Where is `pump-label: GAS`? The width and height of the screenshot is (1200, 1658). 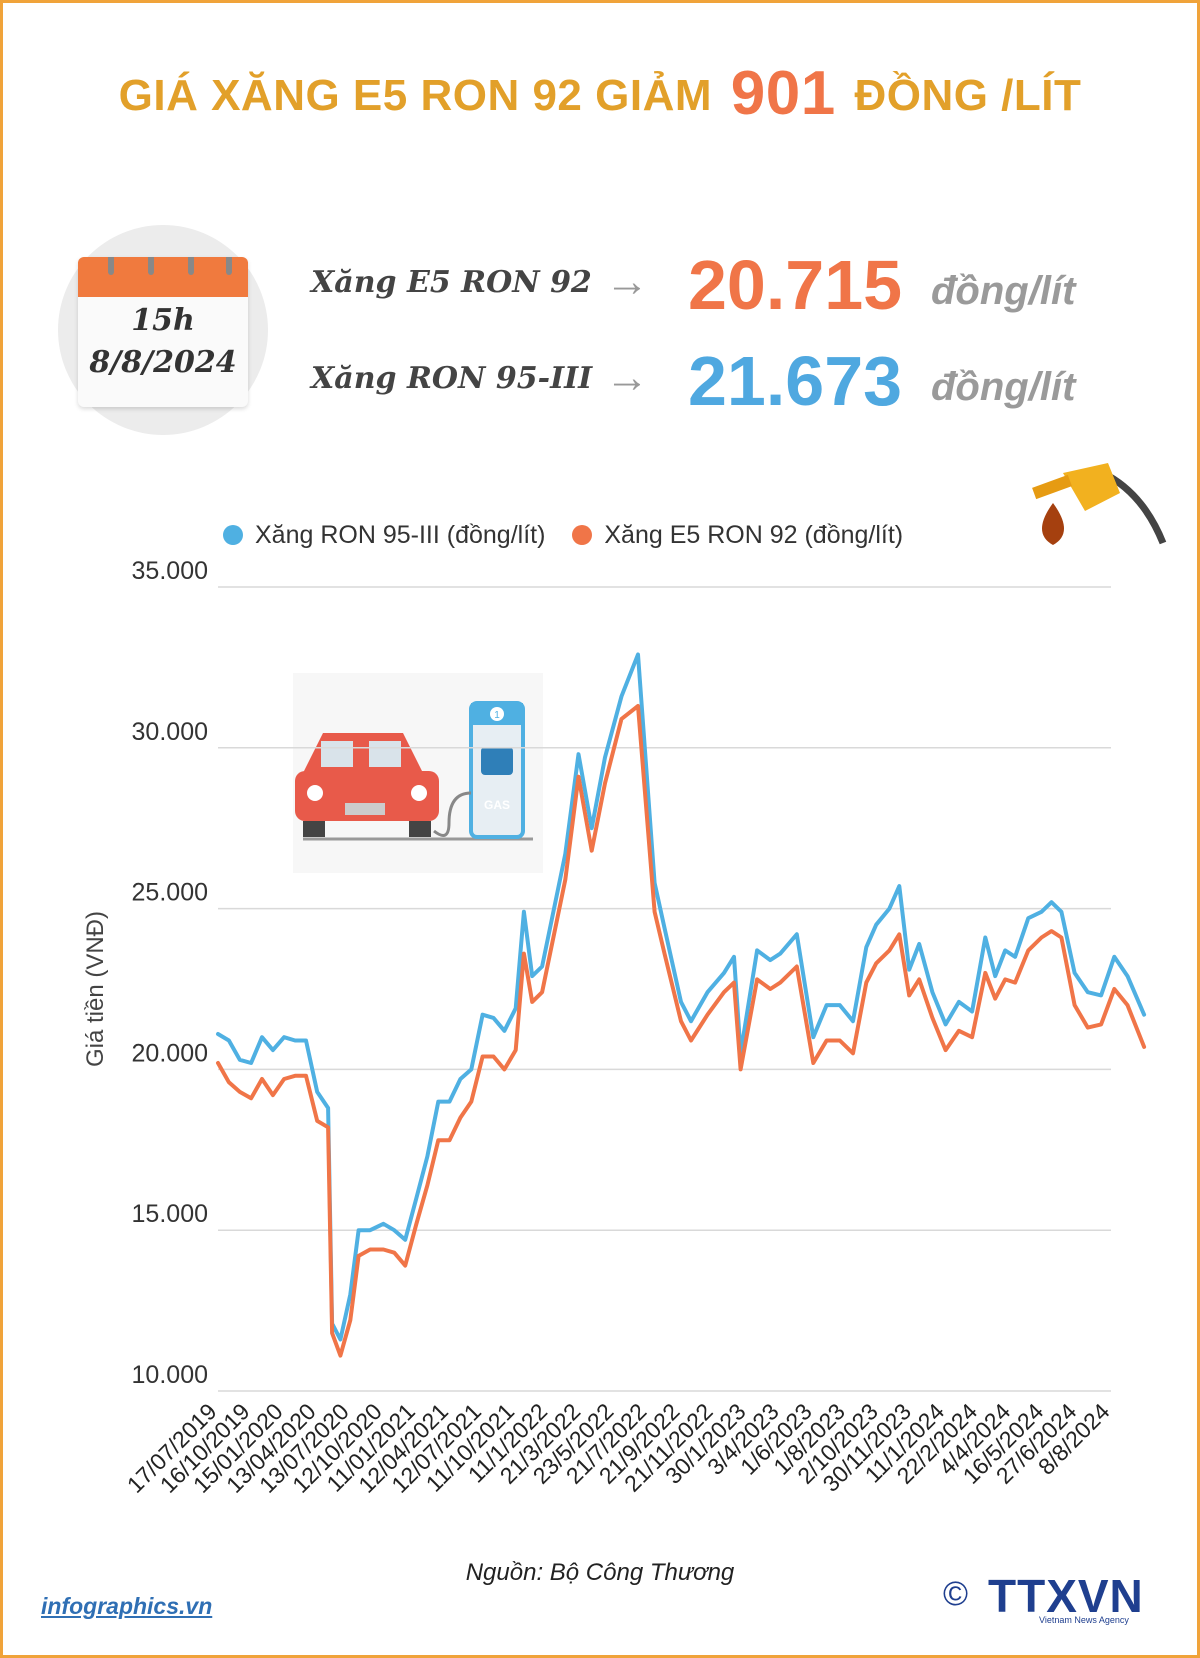
pump-label: GAS is located at coordinates (497, 805).